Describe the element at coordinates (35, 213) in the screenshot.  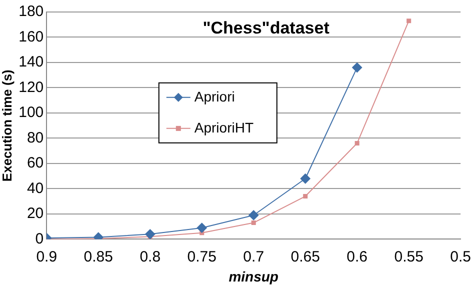
I see `y-tick-label: 20` at that location.